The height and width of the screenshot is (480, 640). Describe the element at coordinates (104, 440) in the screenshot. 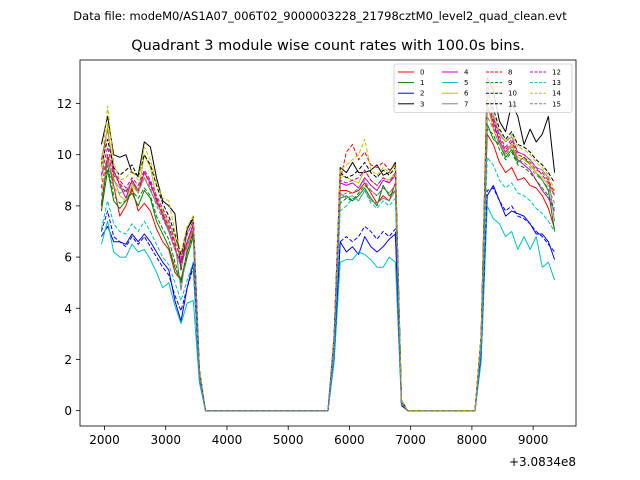

I see `x-tick-label: 2000` at that location.